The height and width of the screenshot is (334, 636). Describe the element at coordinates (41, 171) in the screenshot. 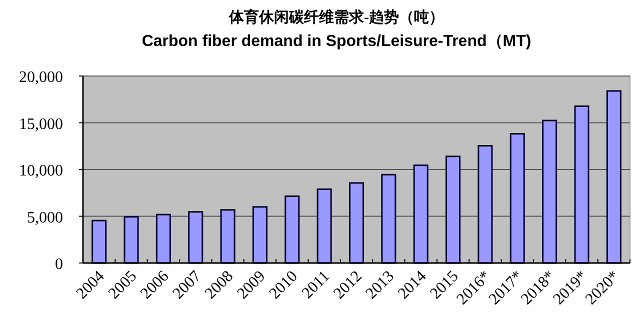

I see `y-tick-label: 10,000` at that location.